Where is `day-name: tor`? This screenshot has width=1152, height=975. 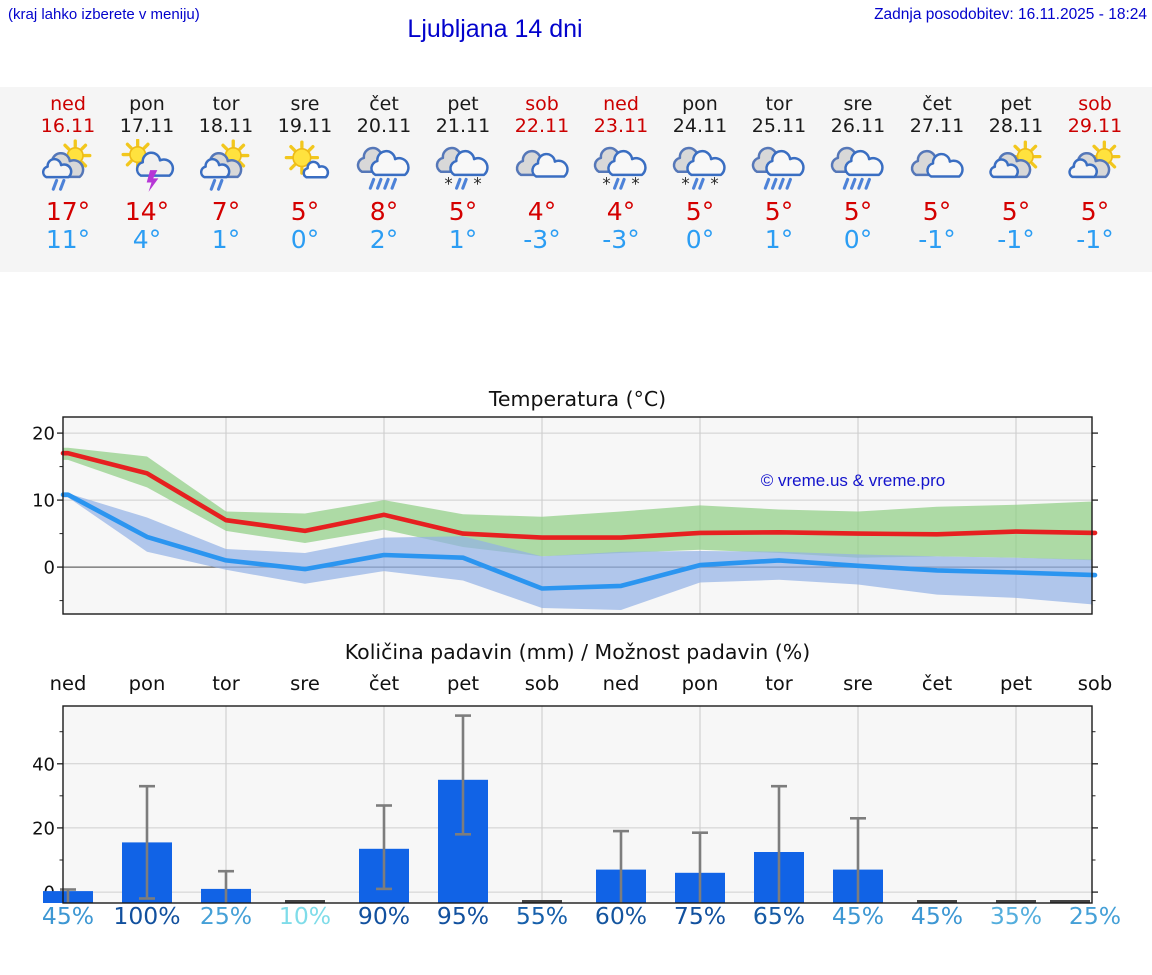 day-name: tor is located at coordinates (226, 104).